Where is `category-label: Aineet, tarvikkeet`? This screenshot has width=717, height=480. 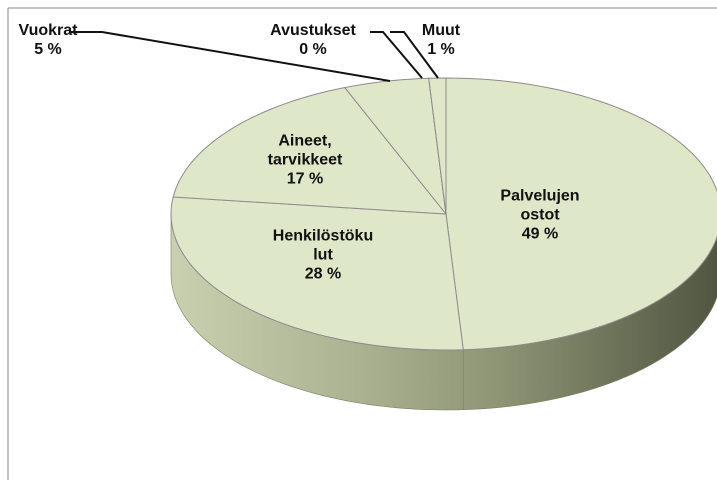 category-label: Aineet, tarvikkeet is located at coordinates (305, 150).